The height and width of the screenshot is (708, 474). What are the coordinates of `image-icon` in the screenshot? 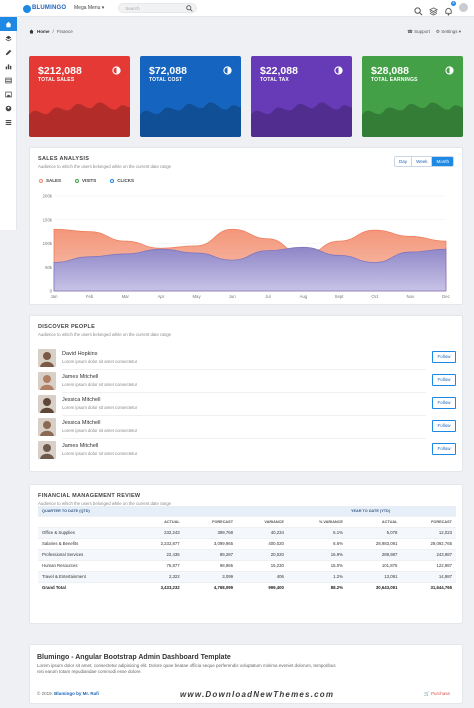 It's located at (8, 94).